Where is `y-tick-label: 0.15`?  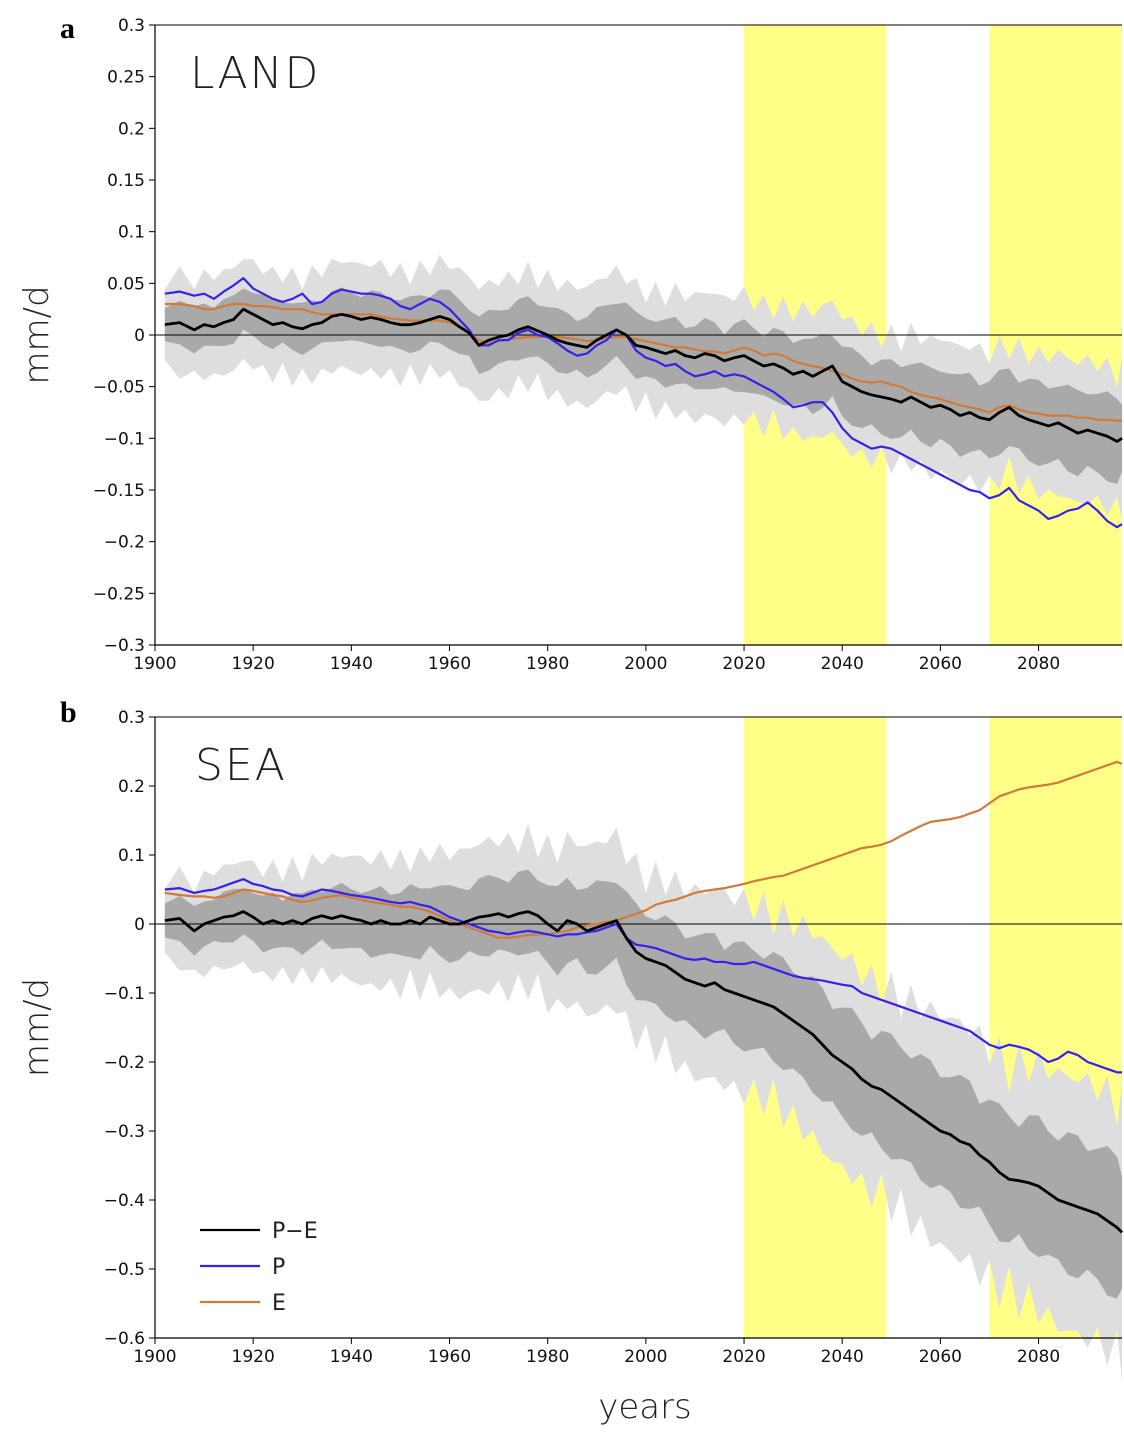 y-tick-label: 0.15 is located at coordinates (126, 181).